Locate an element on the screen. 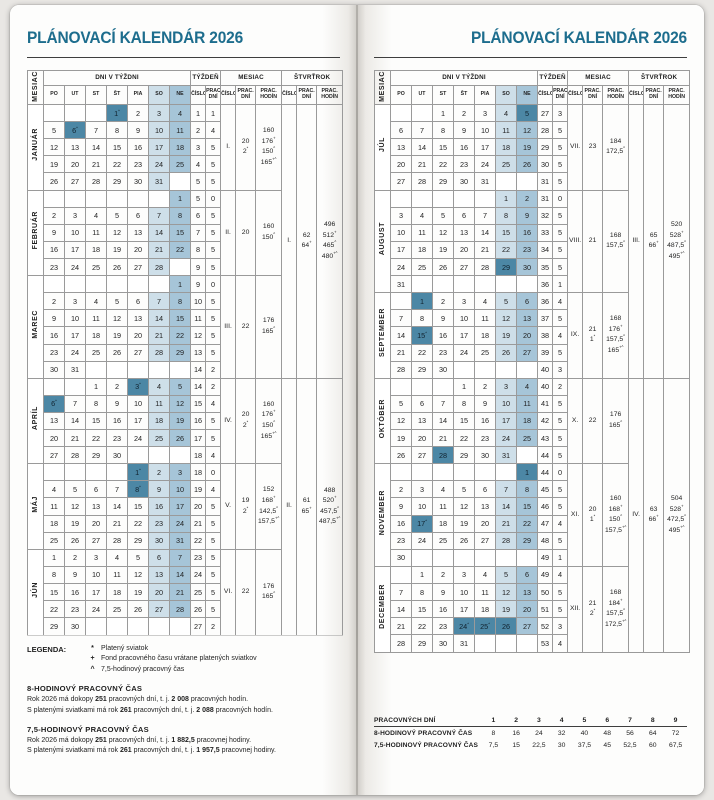 This screenshot has width=714, height=800. month-cislo-header: ČÍSLO is located at coordinates (575, 94).